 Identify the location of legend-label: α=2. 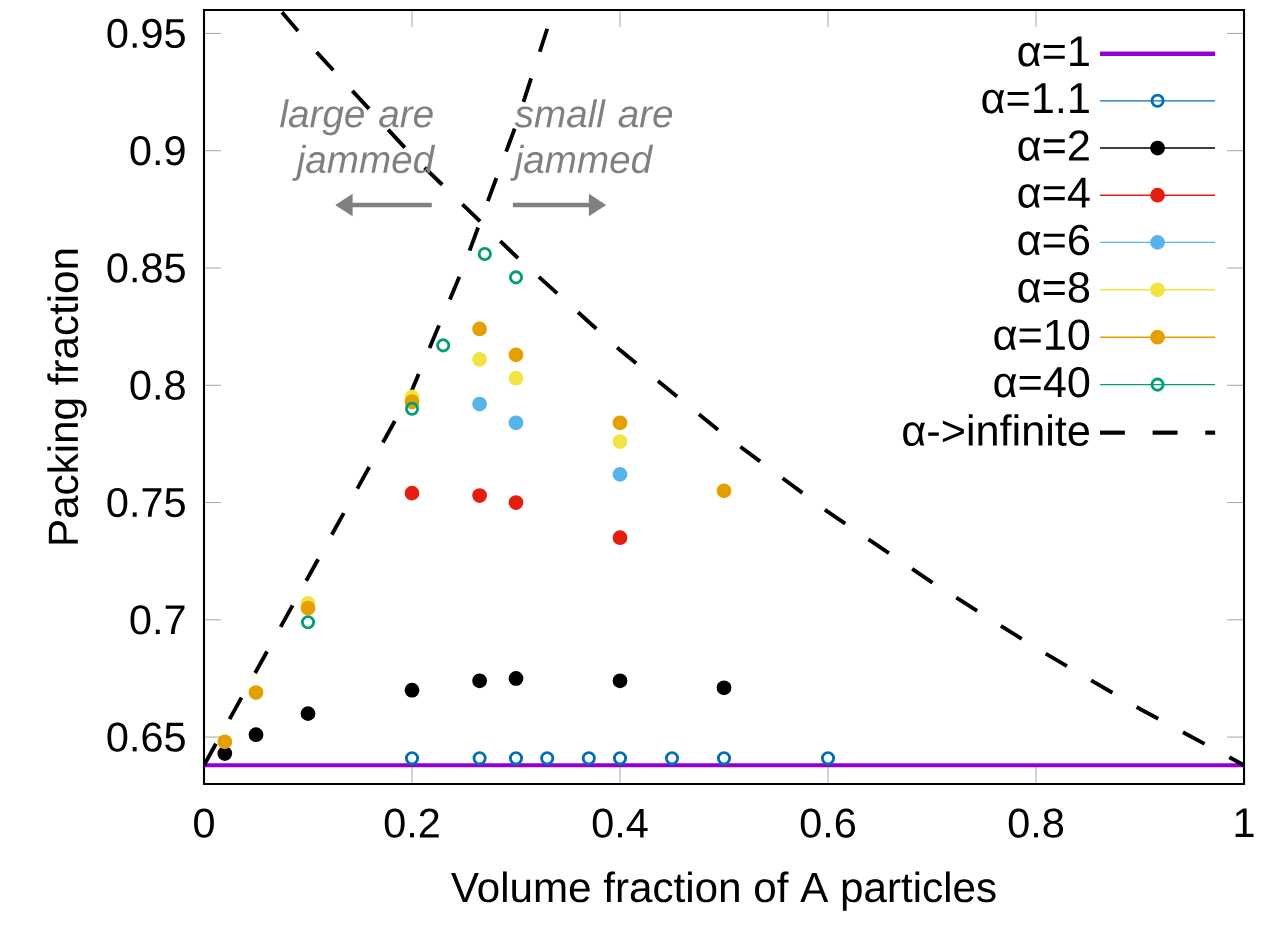
(1053, 145).